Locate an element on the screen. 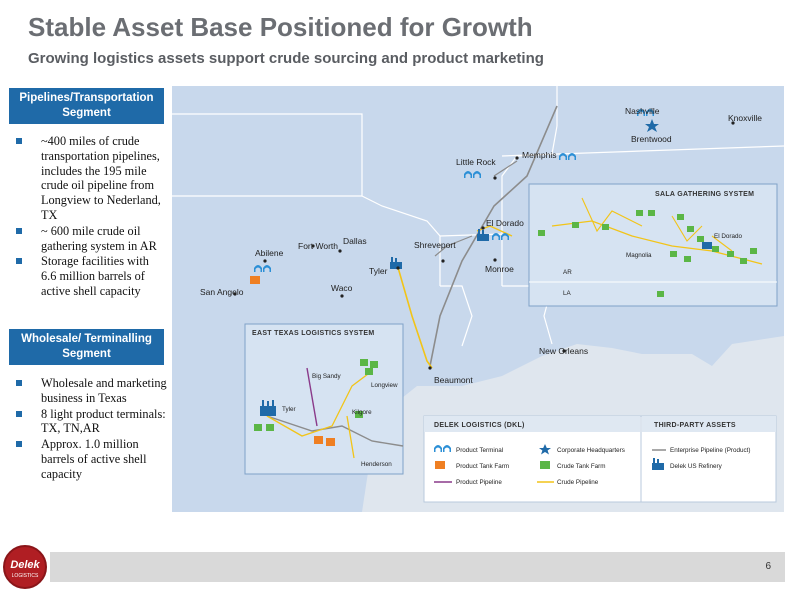  svg-text: LA is located at coordinates (567, 293).